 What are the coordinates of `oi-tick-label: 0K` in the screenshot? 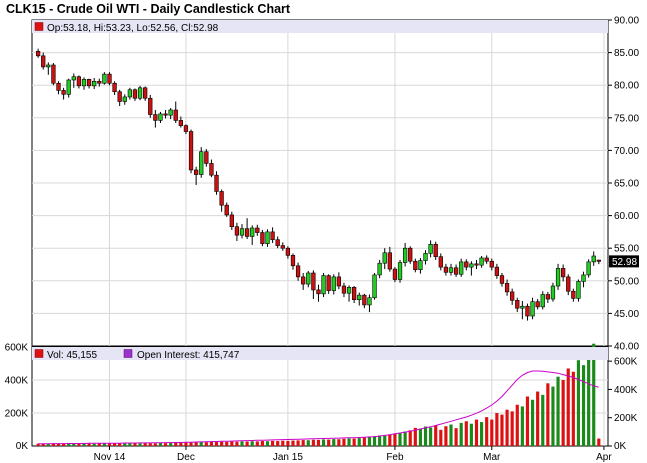 It's located at (620, 446).